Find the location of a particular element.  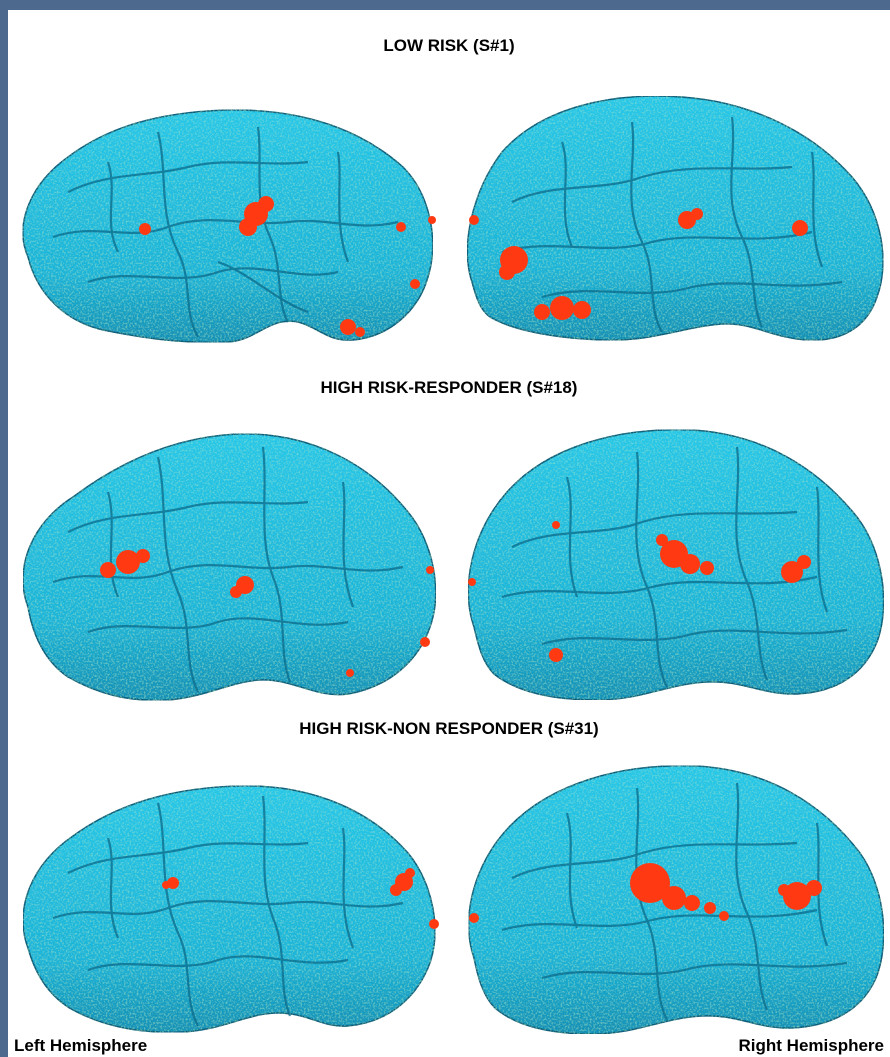

brain-right-hemisphere-high-risk-non-responder is located at coordinates (676, 899).